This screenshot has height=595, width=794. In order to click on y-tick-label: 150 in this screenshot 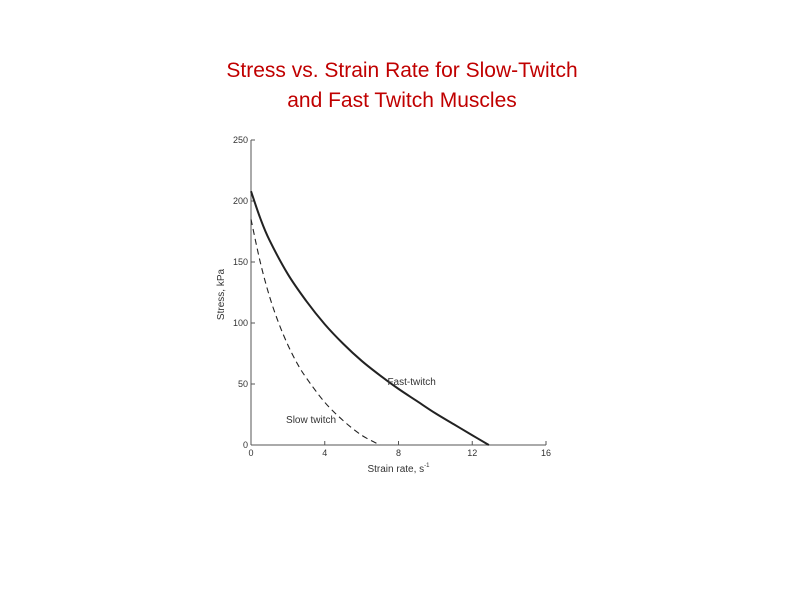, I will do `click(240, 262)`.